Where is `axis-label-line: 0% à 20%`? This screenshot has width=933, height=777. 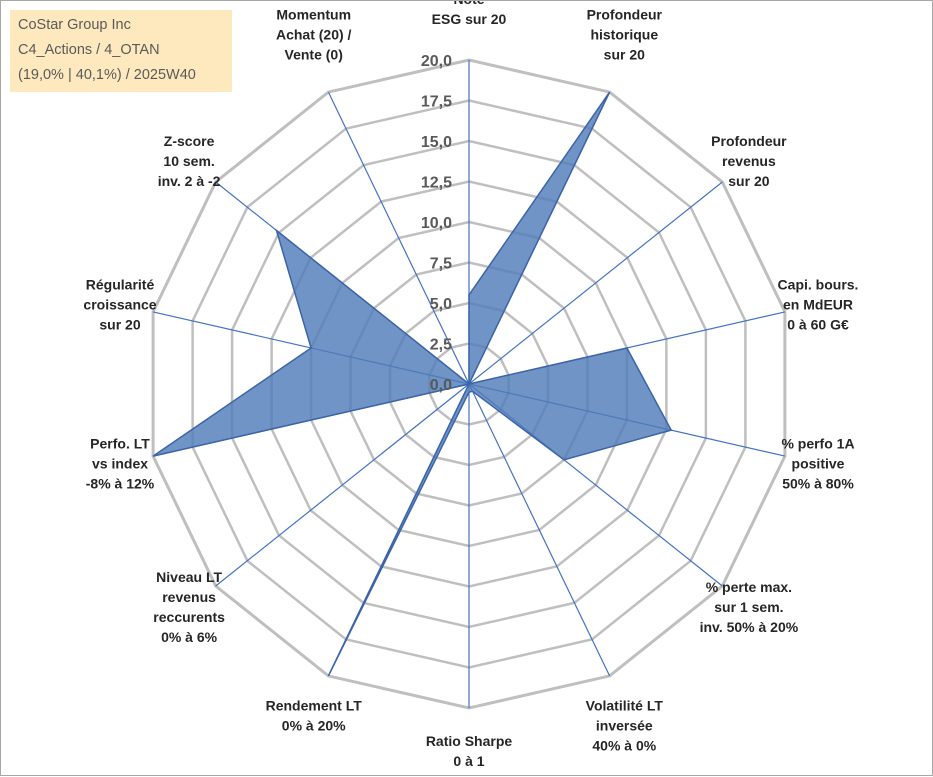
axis-label-line: 0% à 20% is located at coordinates (314, 726).